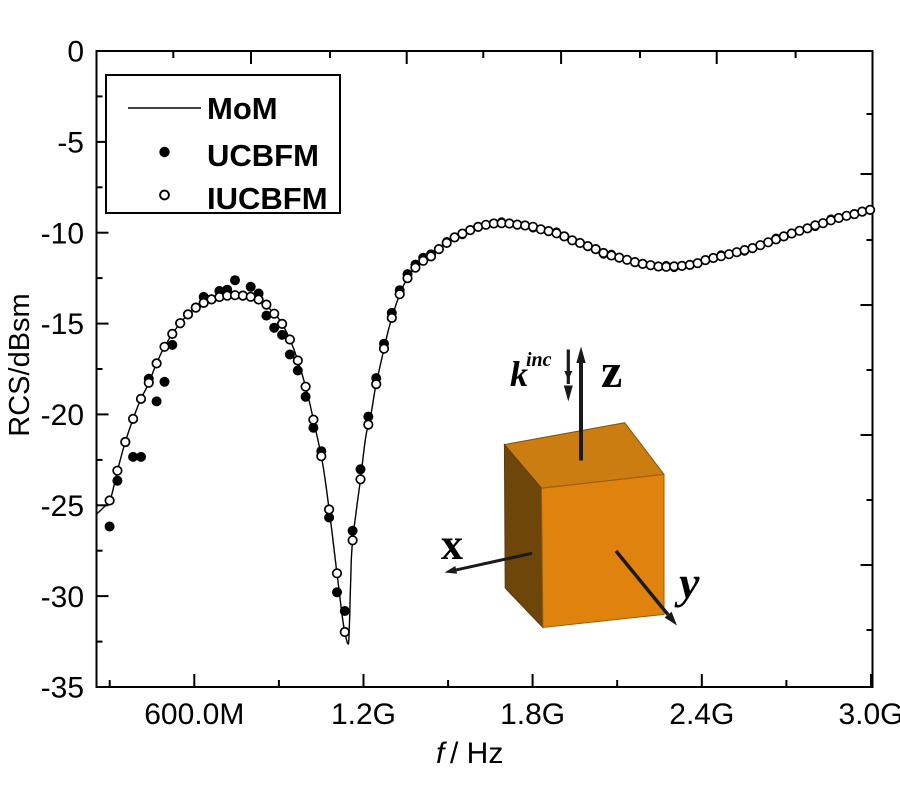 The width and height of the screenshot is (900, 805). Describe the element at coordinates (62, 324) in the screenshot. I see `svg-text: -15` at that location.